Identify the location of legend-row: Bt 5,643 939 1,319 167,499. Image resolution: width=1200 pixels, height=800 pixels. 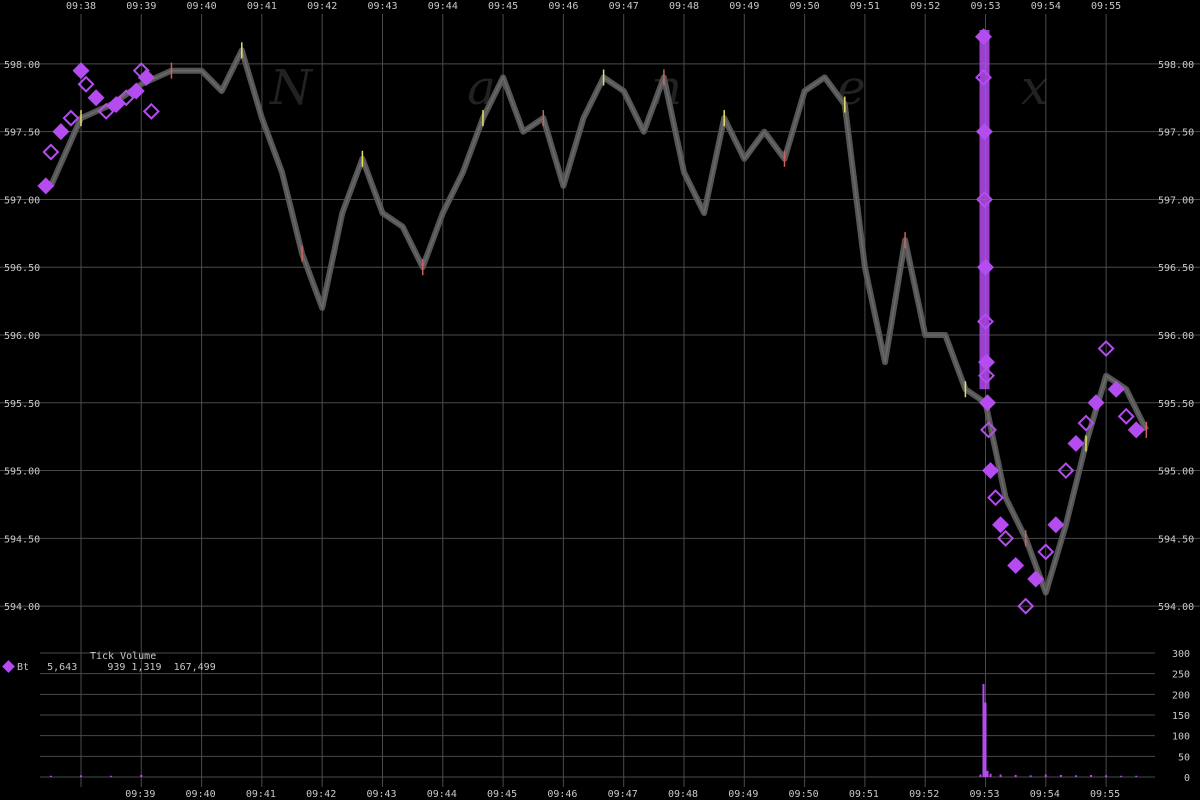
(109, 666).